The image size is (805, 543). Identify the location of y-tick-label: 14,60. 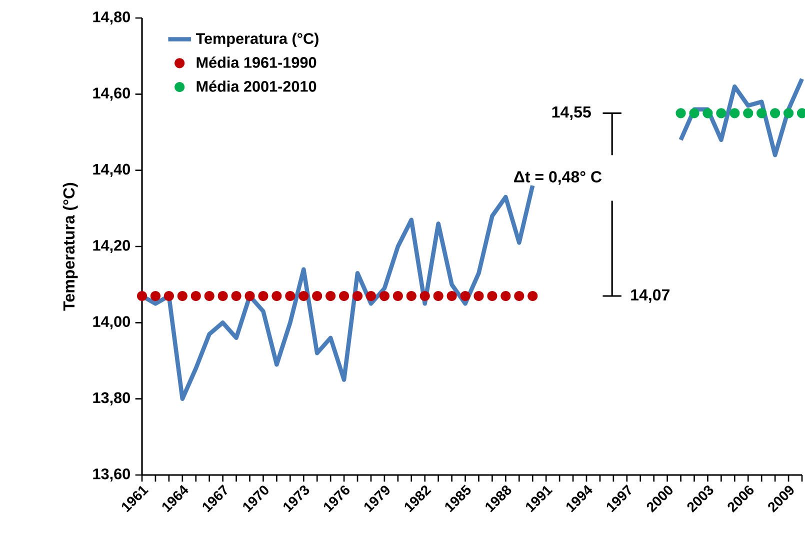
(111, 94).